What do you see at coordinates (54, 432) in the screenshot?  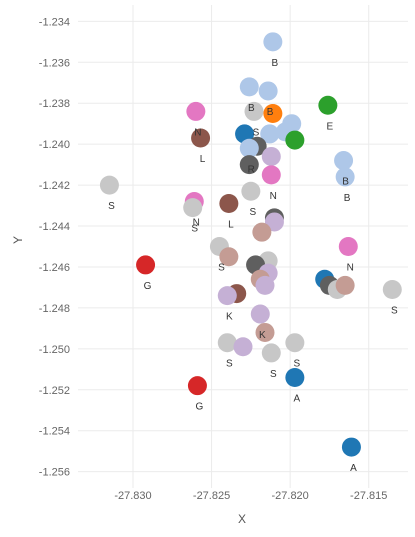 I see `y-tick-label: -1.254` at bounding box center [54, 432].